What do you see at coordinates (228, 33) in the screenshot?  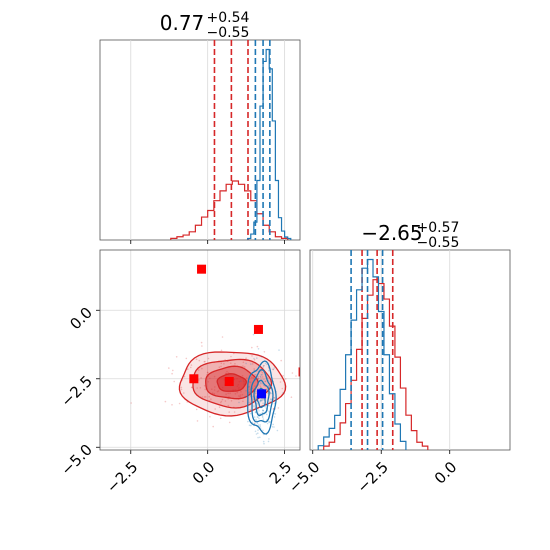 I see `hist-1-title-lower-error: −0.55` at bounding box center [228, 33].